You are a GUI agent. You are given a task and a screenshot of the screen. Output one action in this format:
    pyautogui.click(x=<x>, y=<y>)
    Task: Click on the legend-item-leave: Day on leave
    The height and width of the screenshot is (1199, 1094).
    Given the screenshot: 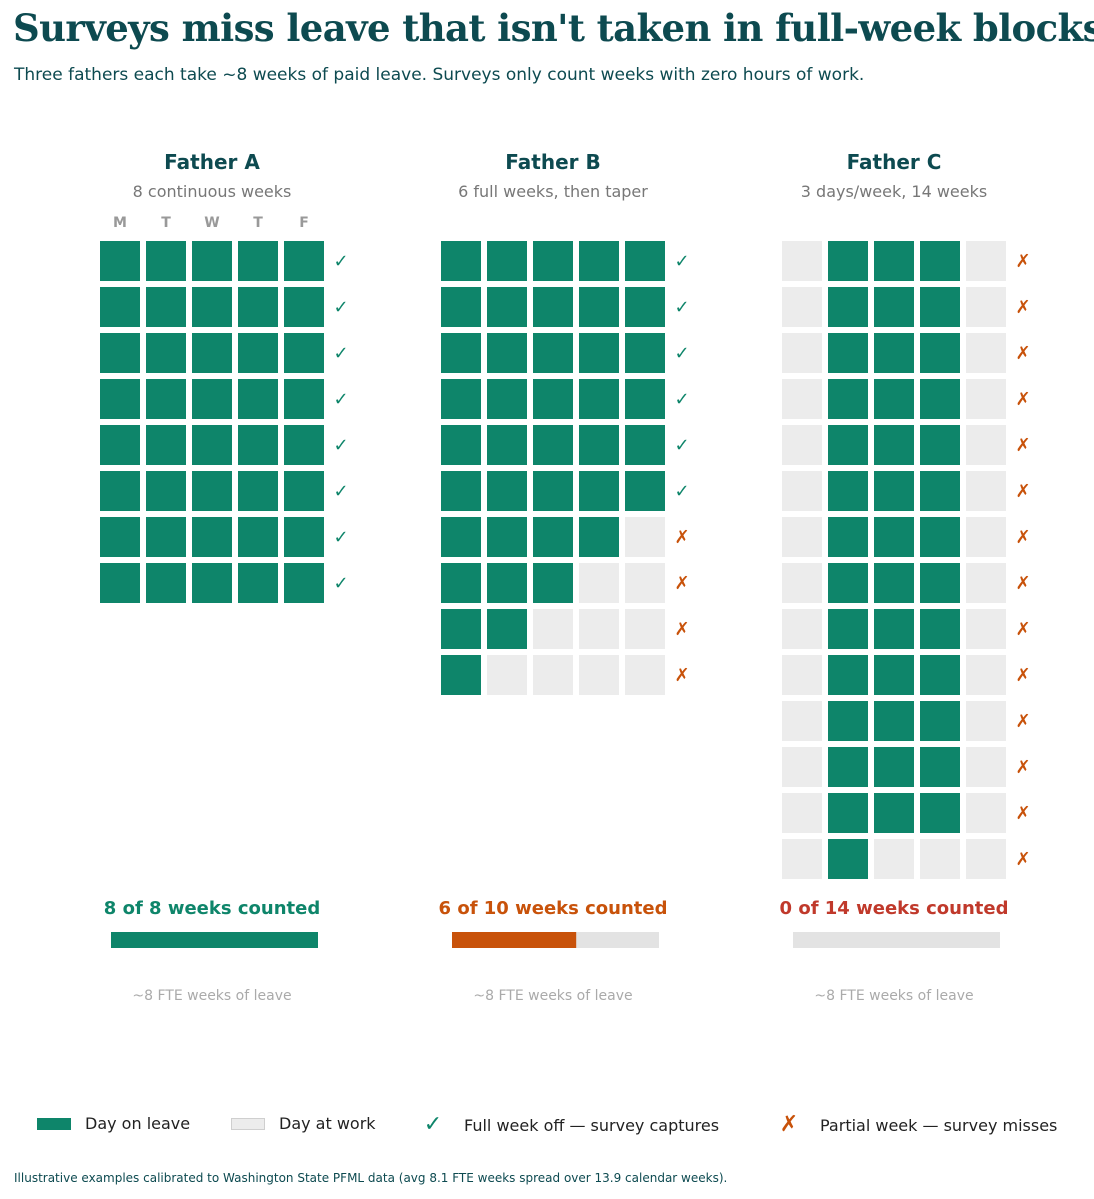 What is the action you would take?
    pyautogui.click(x=113, y=1123)
    